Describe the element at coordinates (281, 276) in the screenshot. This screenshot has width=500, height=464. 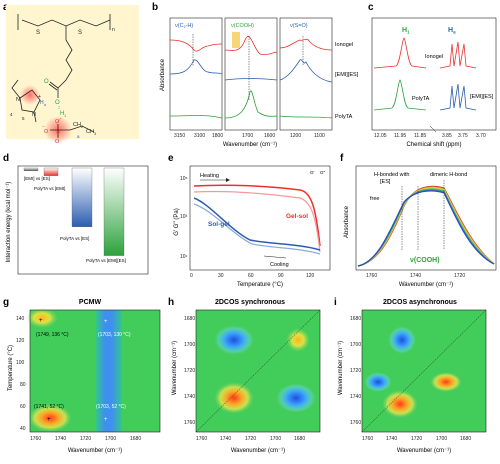
I see `tick: 90` at that location.